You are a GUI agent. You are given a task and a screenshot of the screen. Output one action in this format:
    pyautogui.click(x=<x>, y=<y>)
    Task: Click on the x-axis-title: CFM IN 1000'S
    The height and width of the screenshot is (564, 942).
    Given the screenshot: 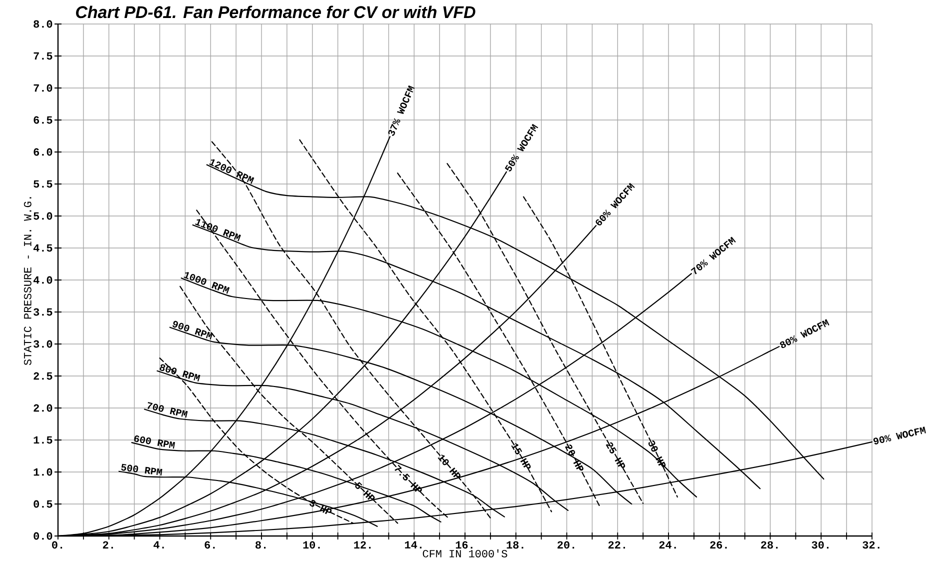 What is the action you would take?
    pyautogui.click(x=465, y=553)
    